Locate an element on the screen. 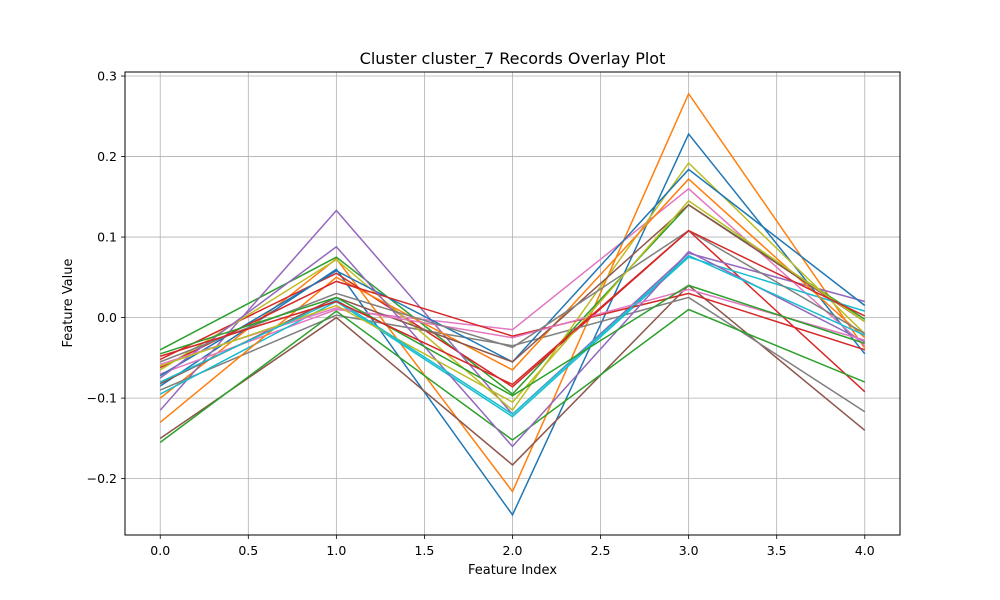 The image size is (1000, 600). y-tick-label: 0.0 is located at coordinates (107, 317).